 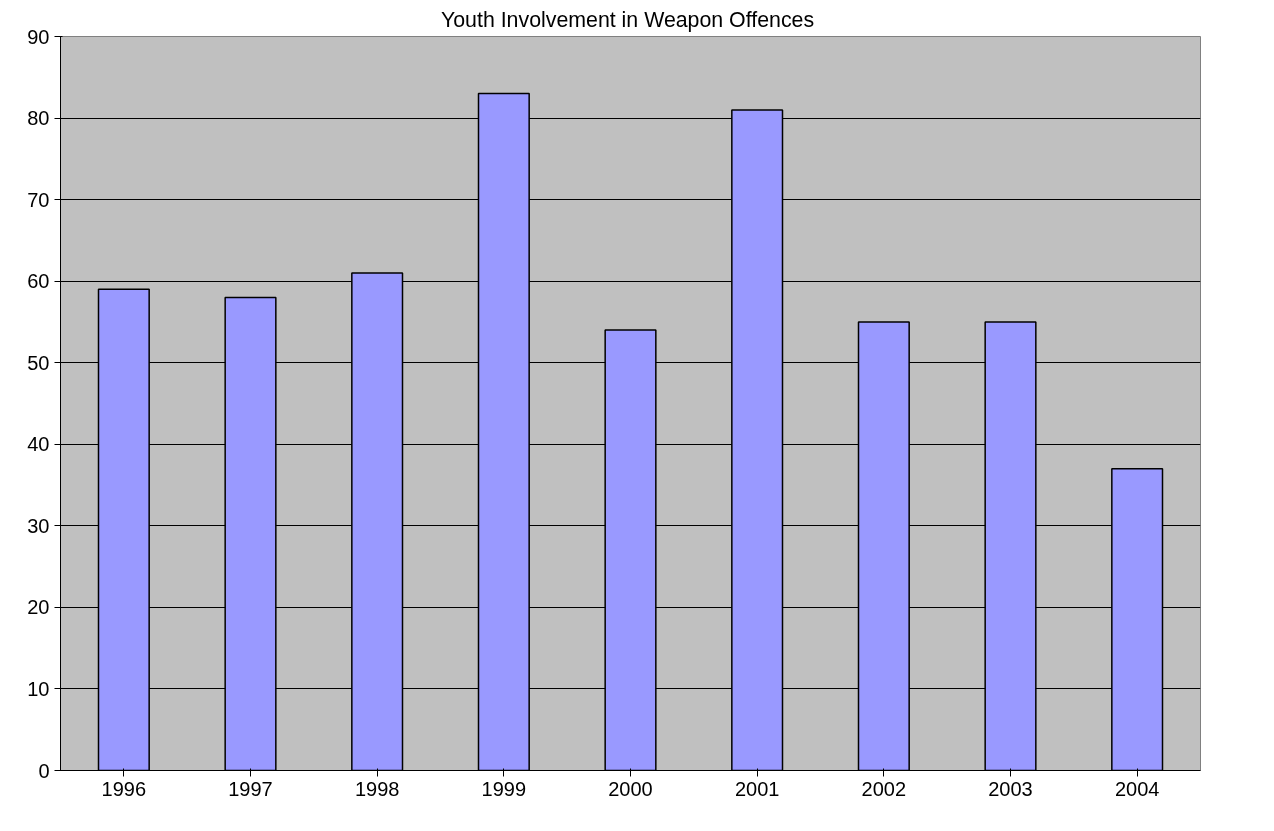 I want to click on y-tick-label: 30, so click(x=38, y=525).